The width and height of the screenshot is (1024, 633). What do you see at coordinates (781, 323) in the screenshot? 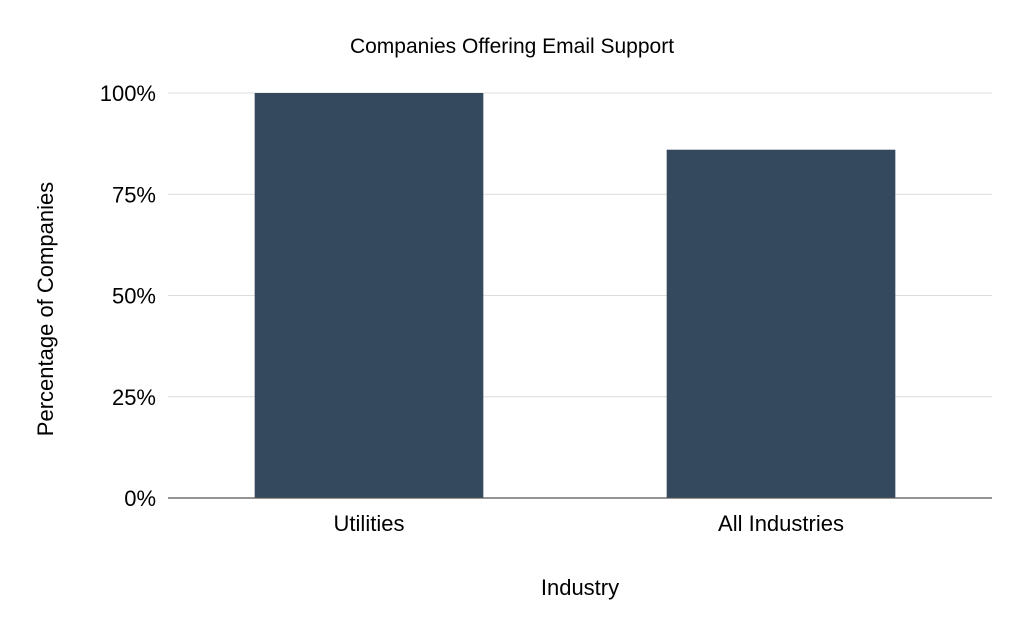
I see `bar-all-industries` at bounding box center [781, 323].